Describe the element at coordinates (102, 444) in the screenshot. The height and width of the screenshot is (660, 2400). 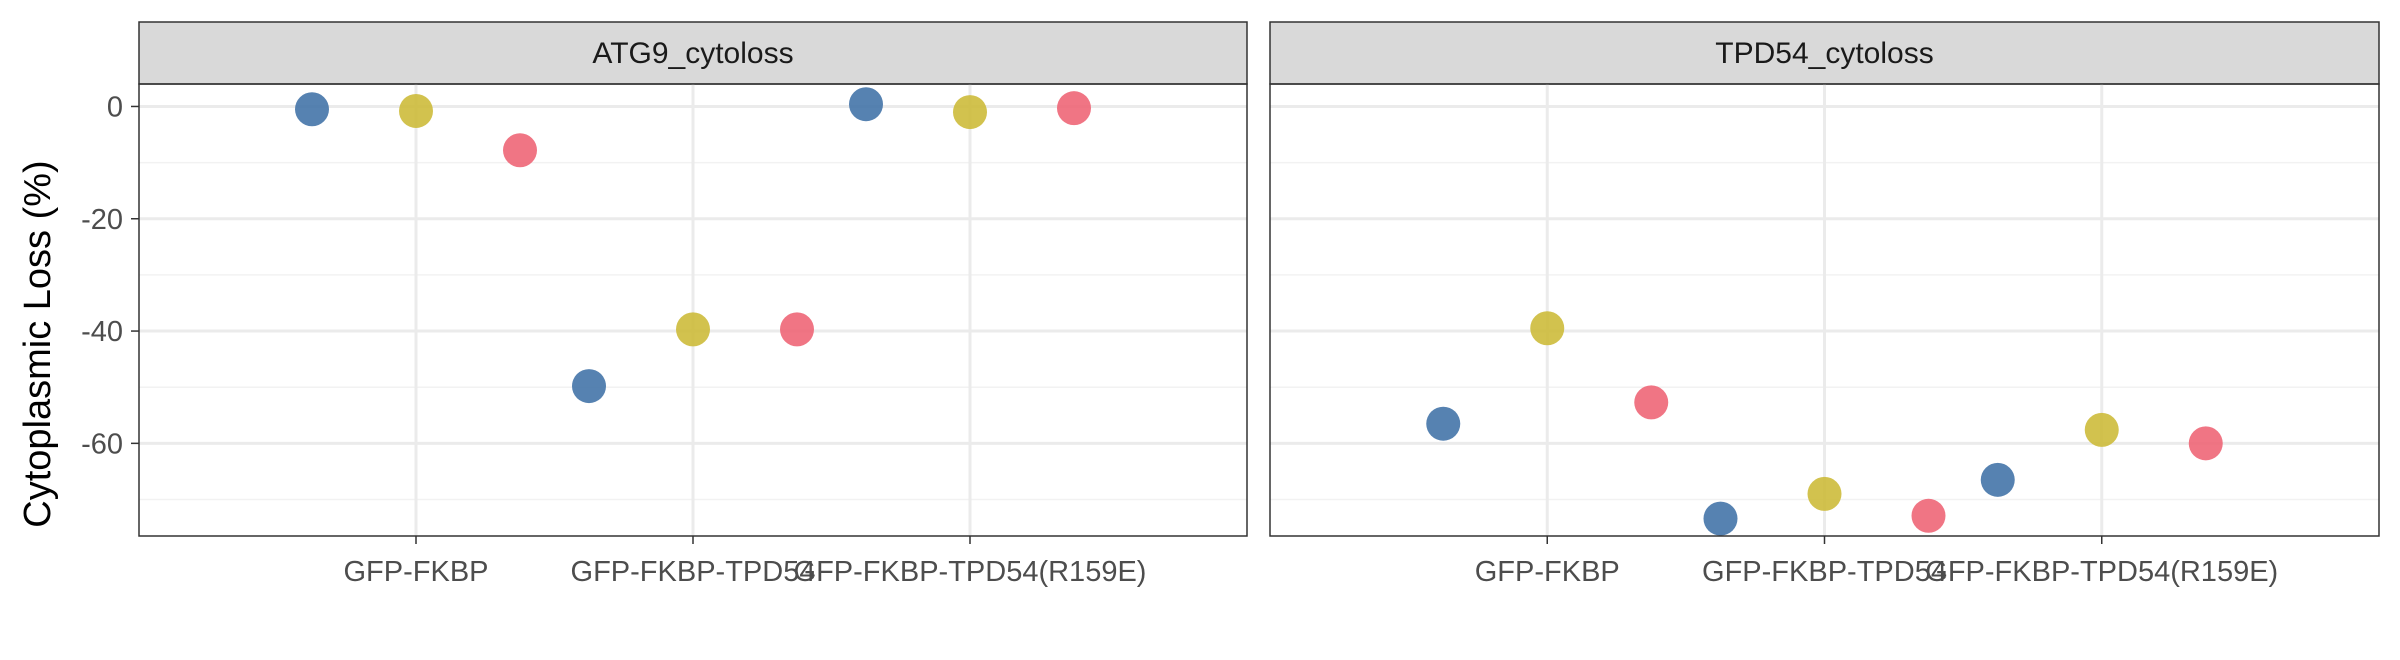
I see `y-tick-label: -60` at that location.